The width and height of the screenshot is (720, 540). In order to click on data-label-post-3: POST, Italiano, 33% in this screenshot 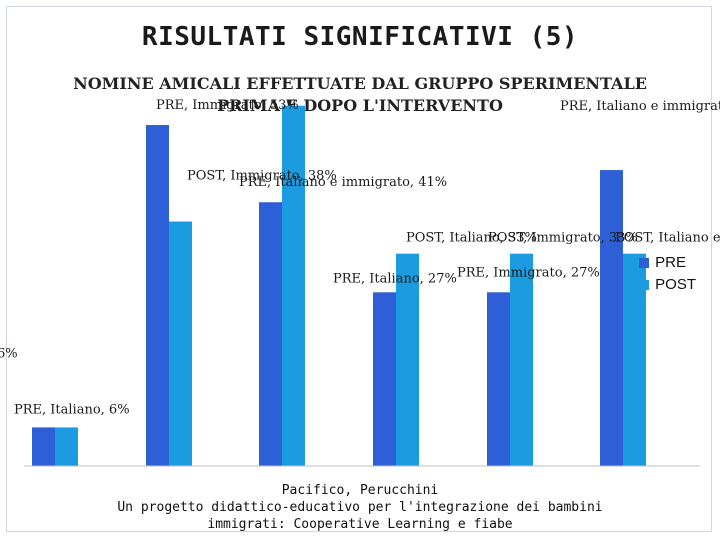, I will do `click(471, 238)`.